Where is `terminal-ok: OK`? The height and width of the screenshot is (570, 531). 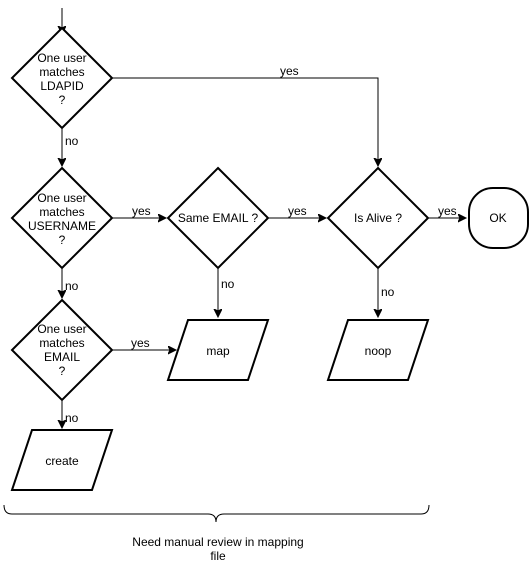 terminal-ok: OK is located at coordinates (498, 218).